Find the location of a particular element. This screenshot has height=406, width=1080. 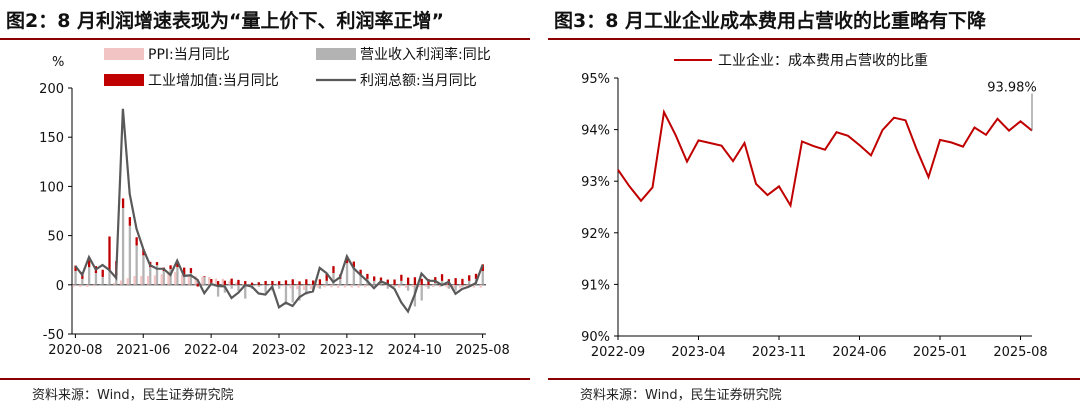

left-y-unit-label: % is located at coordinates (58, 62).